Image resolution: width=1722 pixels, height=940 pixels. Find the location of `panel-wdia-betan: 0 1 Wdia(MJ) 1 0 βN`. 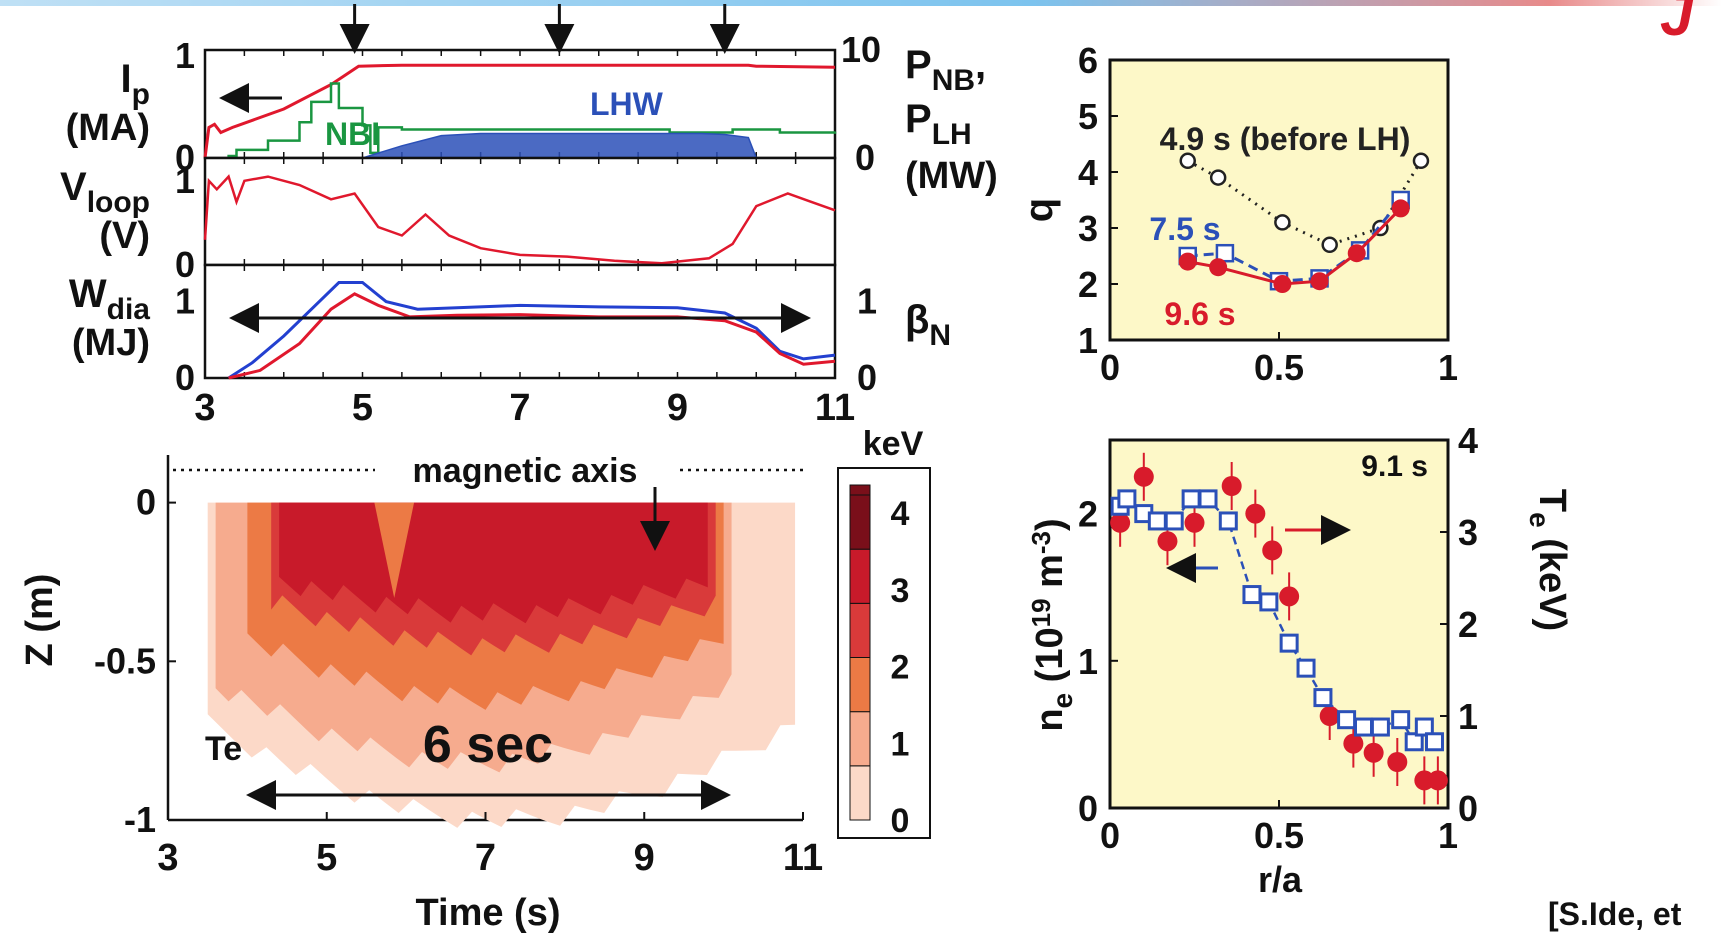

panel-wdia-betan: 0 1 Wdia(MJ) 1 0 βN is located at coordinates (510, 330).